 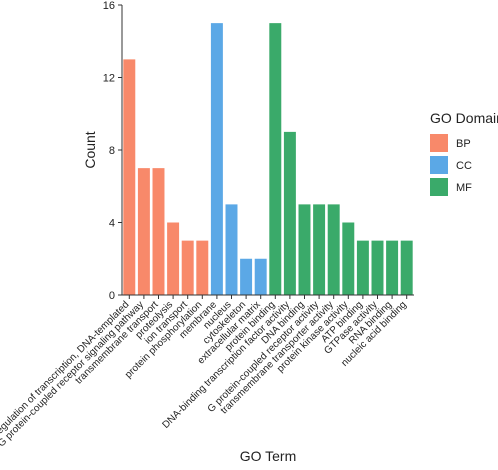 I want to click on y-tick-label: 12, so click(x=109, y=79).